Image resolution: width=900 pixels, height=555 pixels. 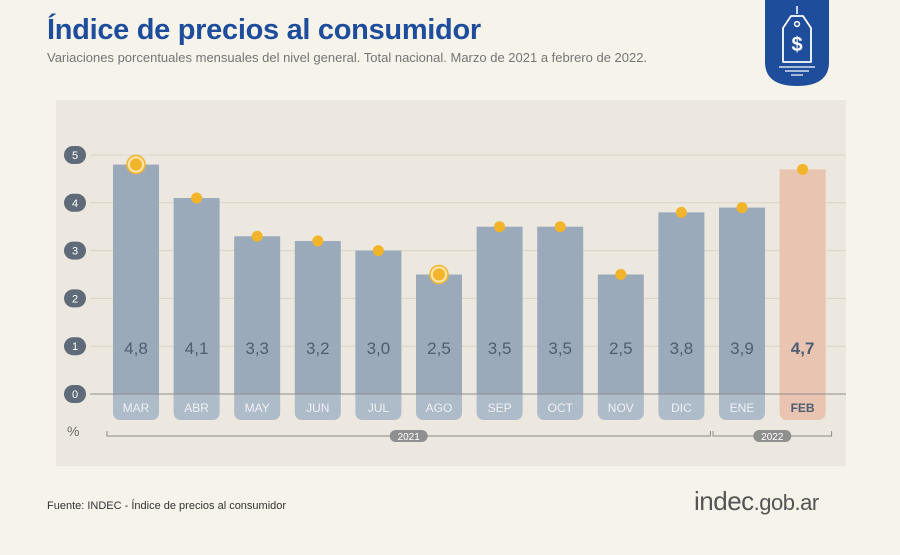 What do you see at coordinates (742, 208) in the screenshot?
I see `marker-ene` at bounding box center [742, 208].